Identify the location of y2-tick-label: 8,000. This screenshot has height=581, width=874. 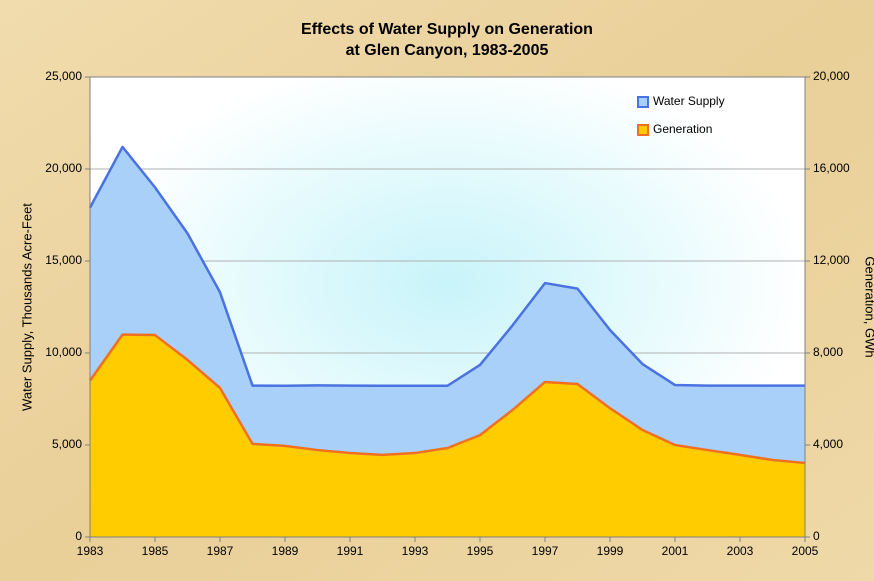
(828, 352).